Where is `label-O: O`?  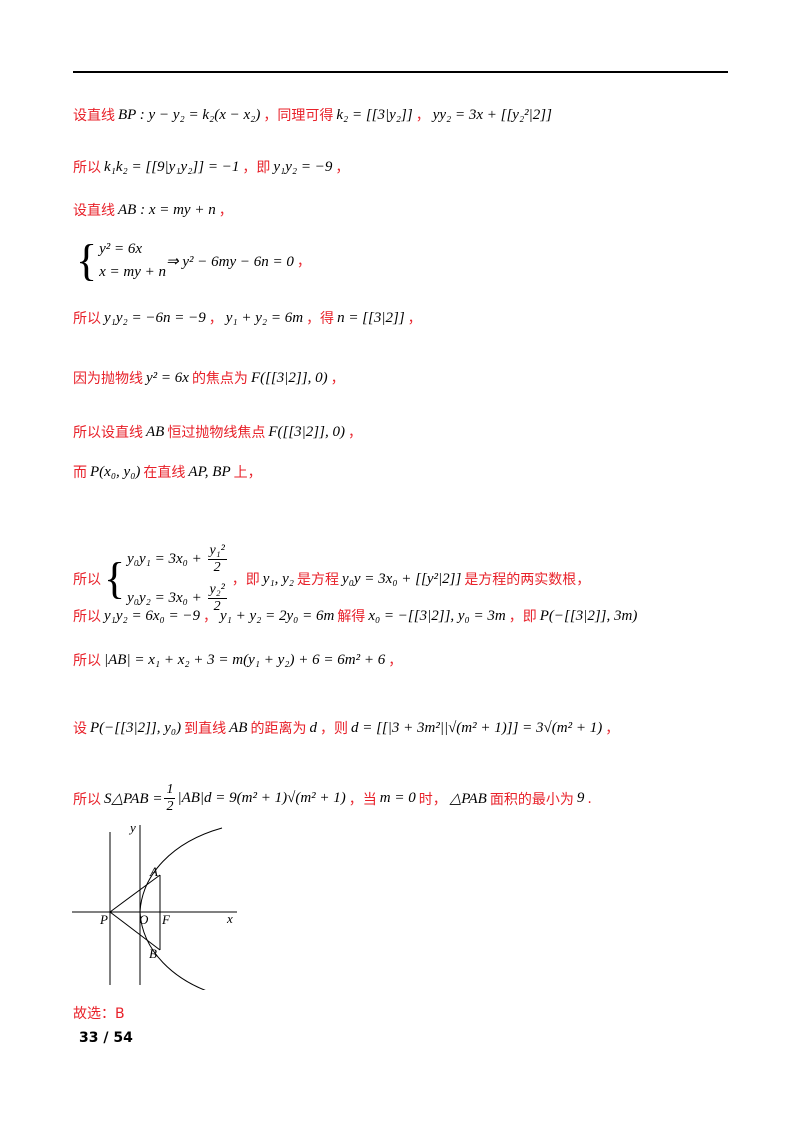
label-O: O is located at coordinates (144, 919).